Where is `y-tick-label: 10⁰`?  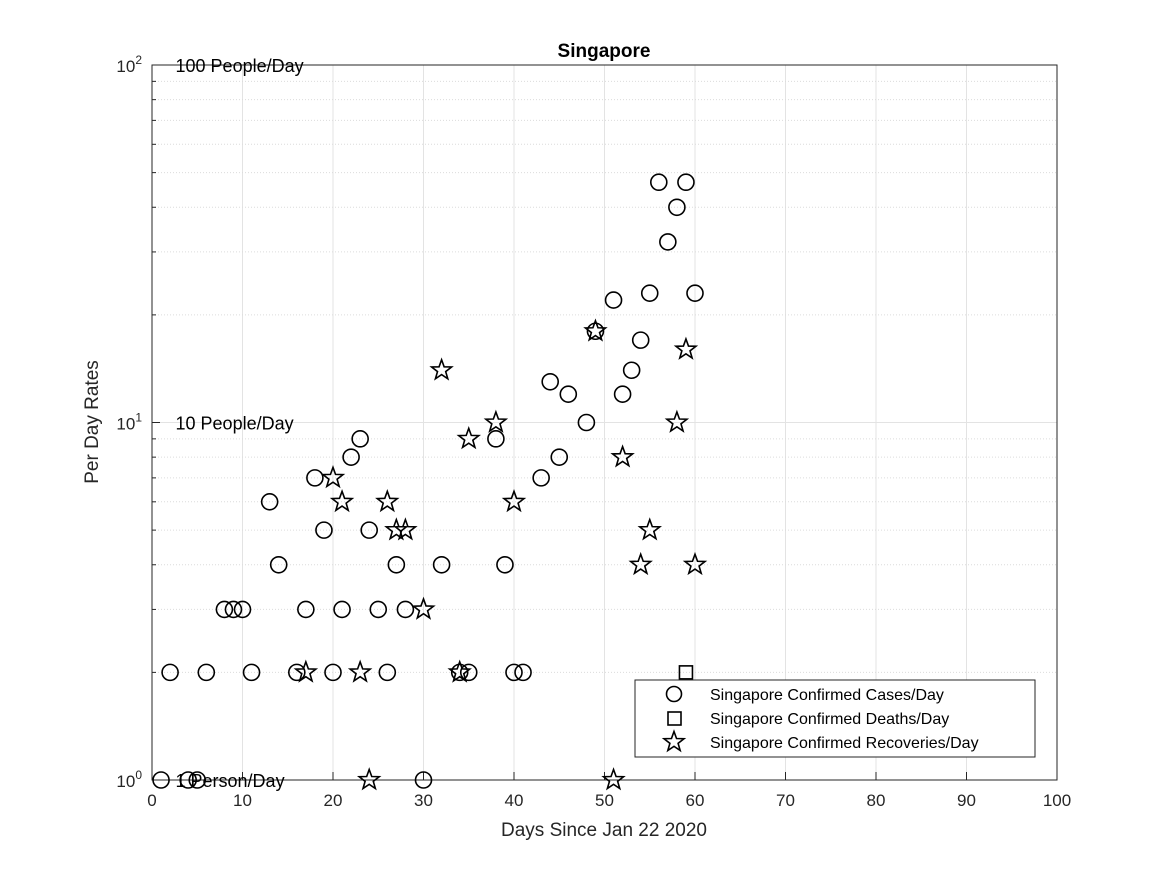
y-tick-label: 10⁰ is located at coordinates (129, 779).